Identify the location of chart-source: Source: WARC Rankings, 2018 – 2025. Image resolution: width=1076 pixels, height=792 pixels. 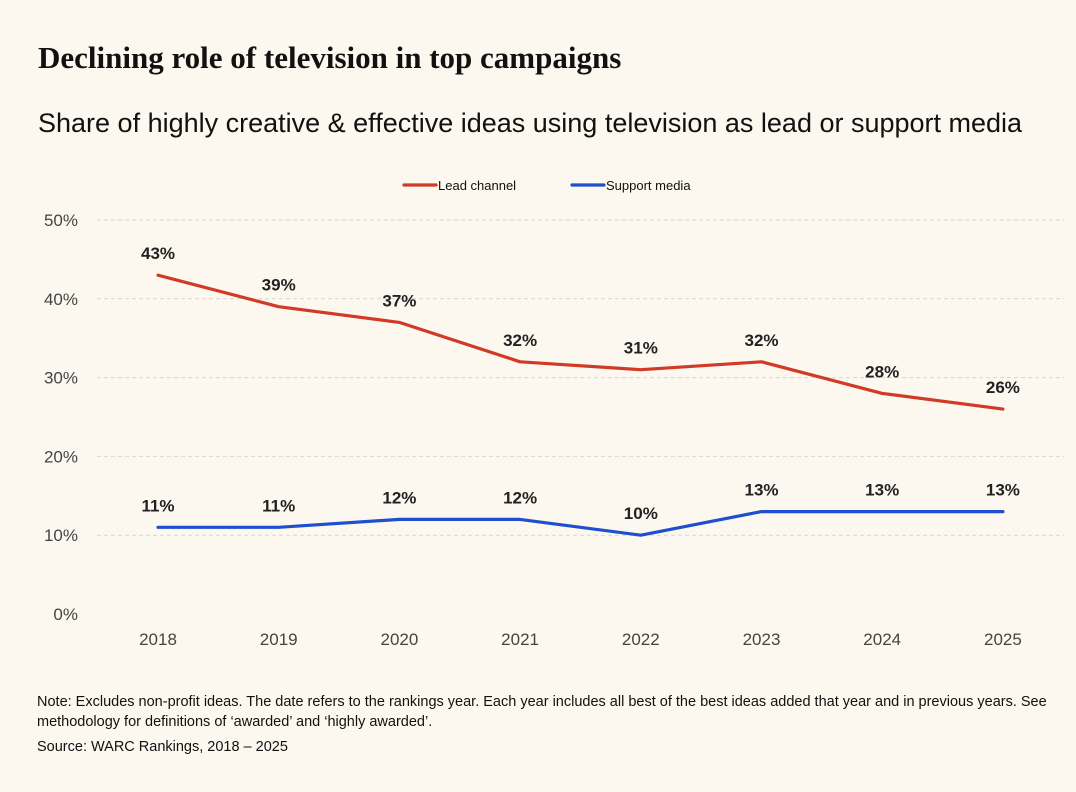
(162, 747).